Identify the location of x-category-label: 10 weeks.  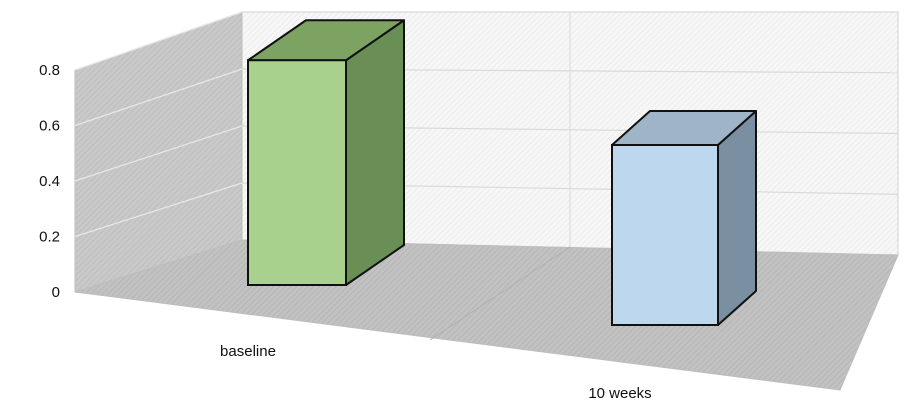
(619, 393).